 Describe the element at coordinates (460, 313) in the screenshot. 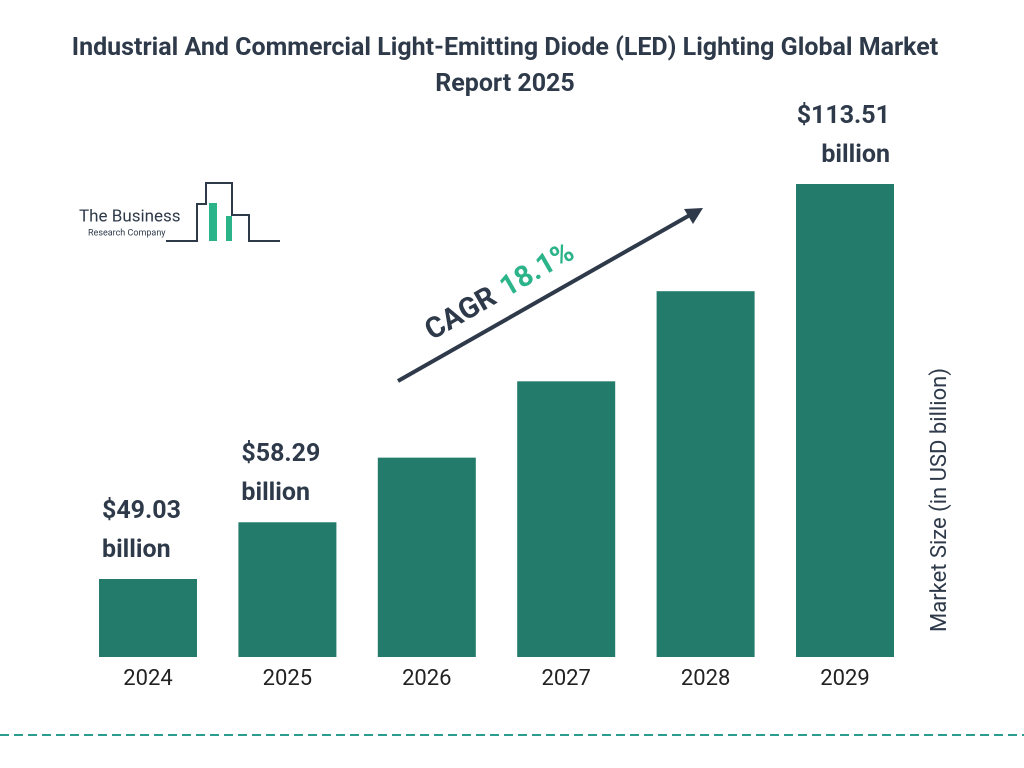

I see `cagr-label: CAGR` at that location.